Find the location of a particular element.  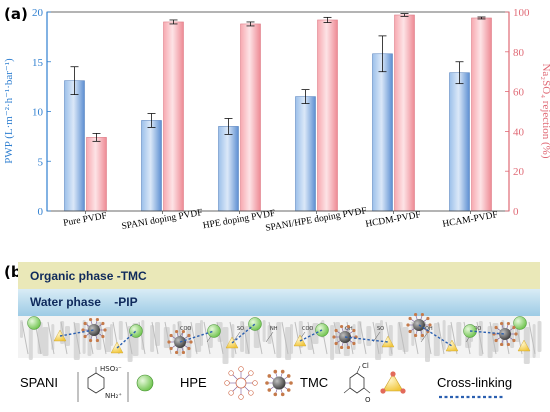

left-ticks: 0 5 10 15 20 is located at coordinates (41, 112).